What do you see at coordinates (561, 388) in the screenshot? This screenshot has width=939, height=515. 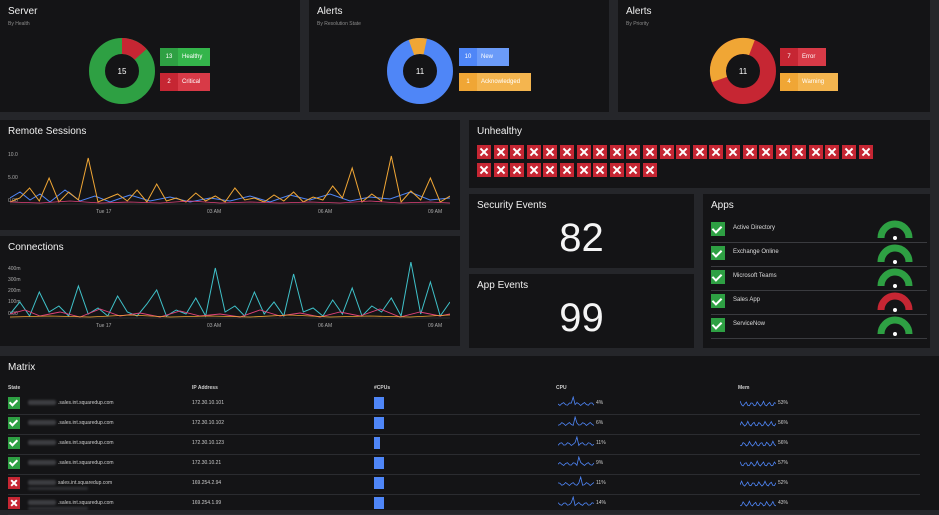 I see `matrix-header-cpu: CPU` at bounding box center [561, 388].